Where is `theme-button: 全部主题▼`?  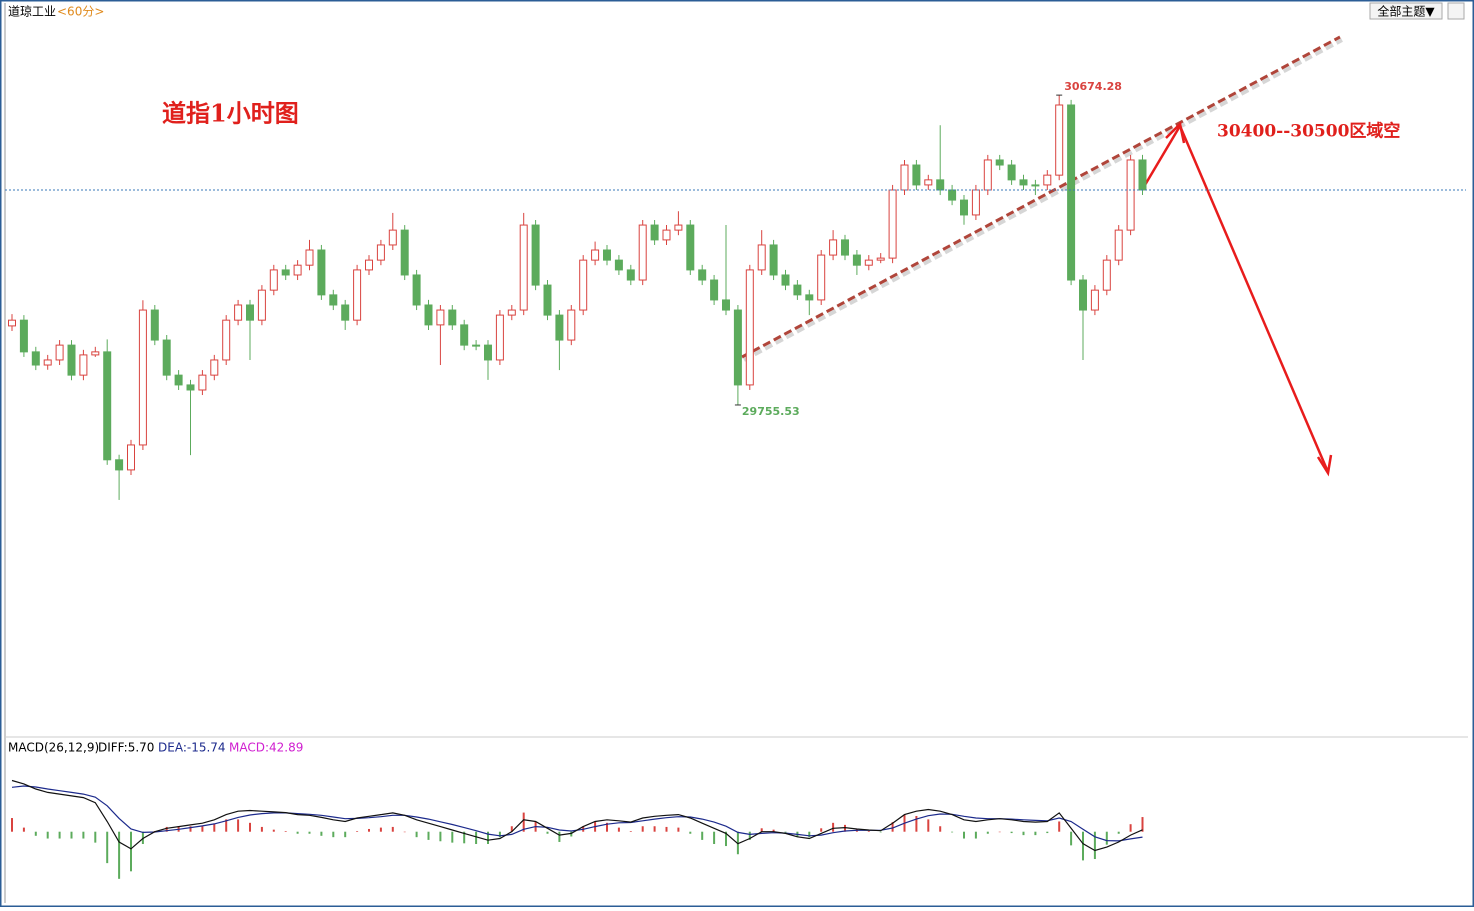 theme-button: 全部主题▼ is located at coordinates (1406, 11).